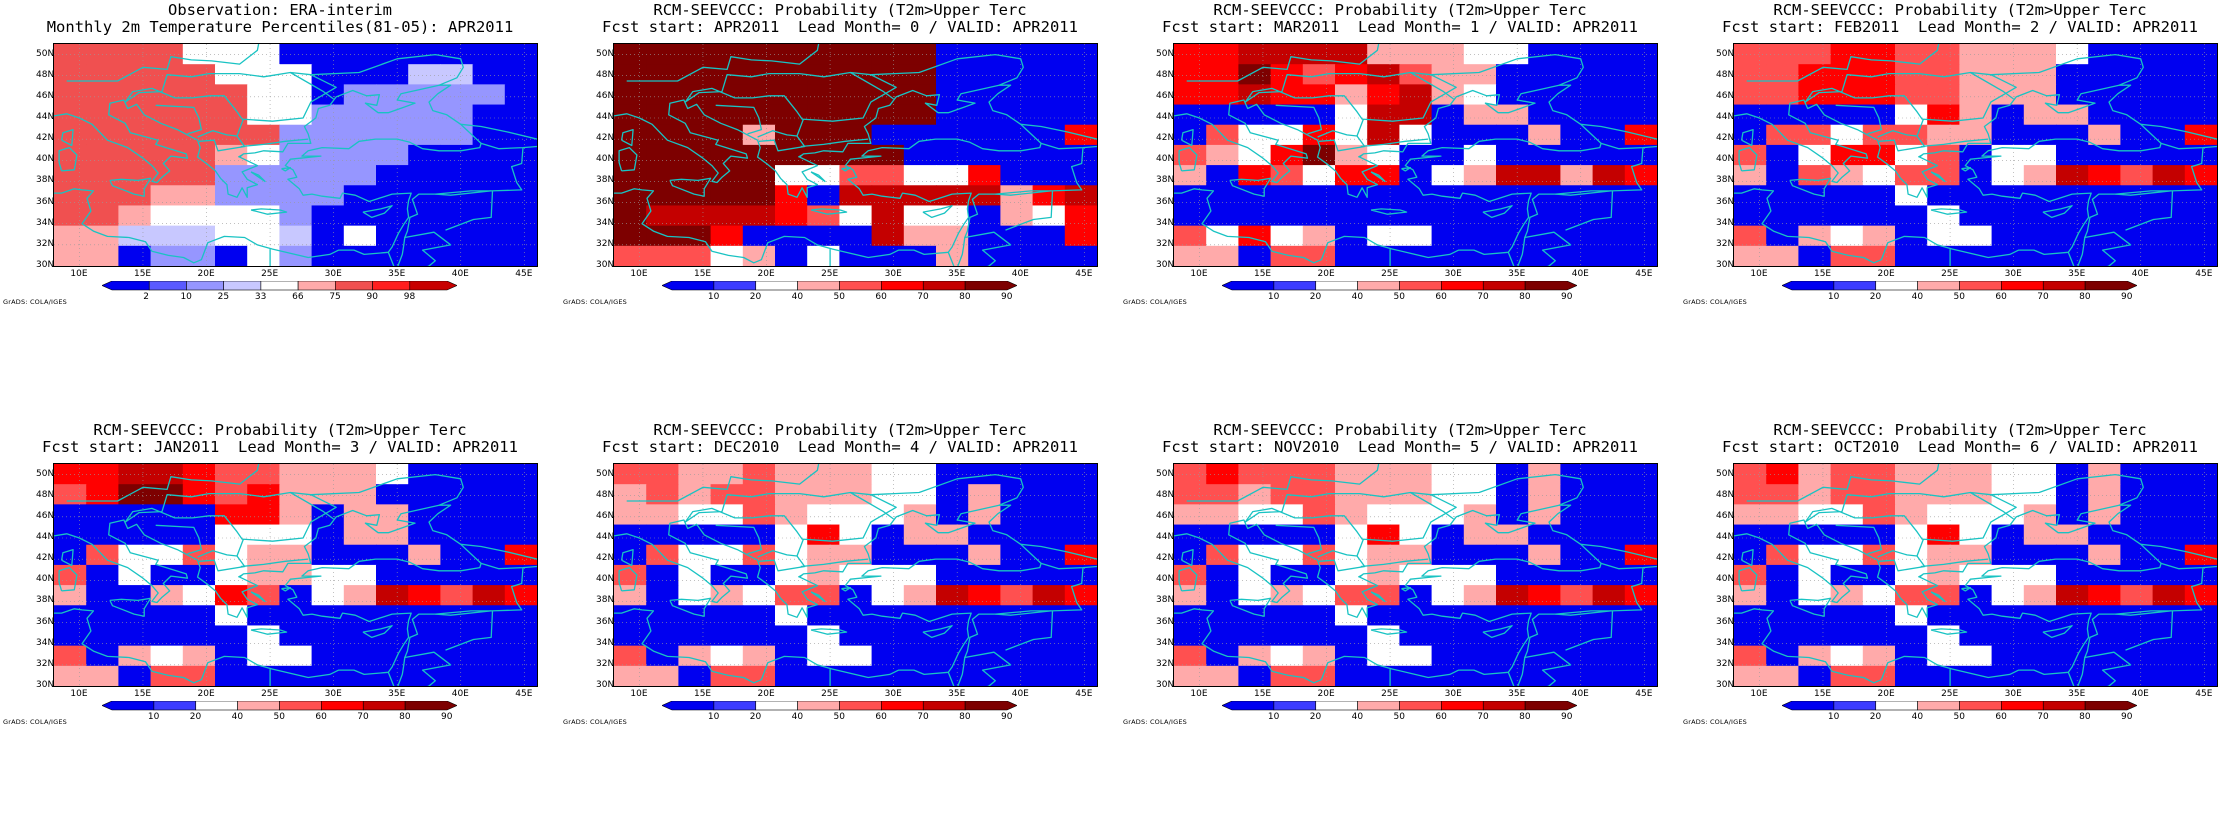  I want to click on lon-tick-label: 40E, so click(460, 694).